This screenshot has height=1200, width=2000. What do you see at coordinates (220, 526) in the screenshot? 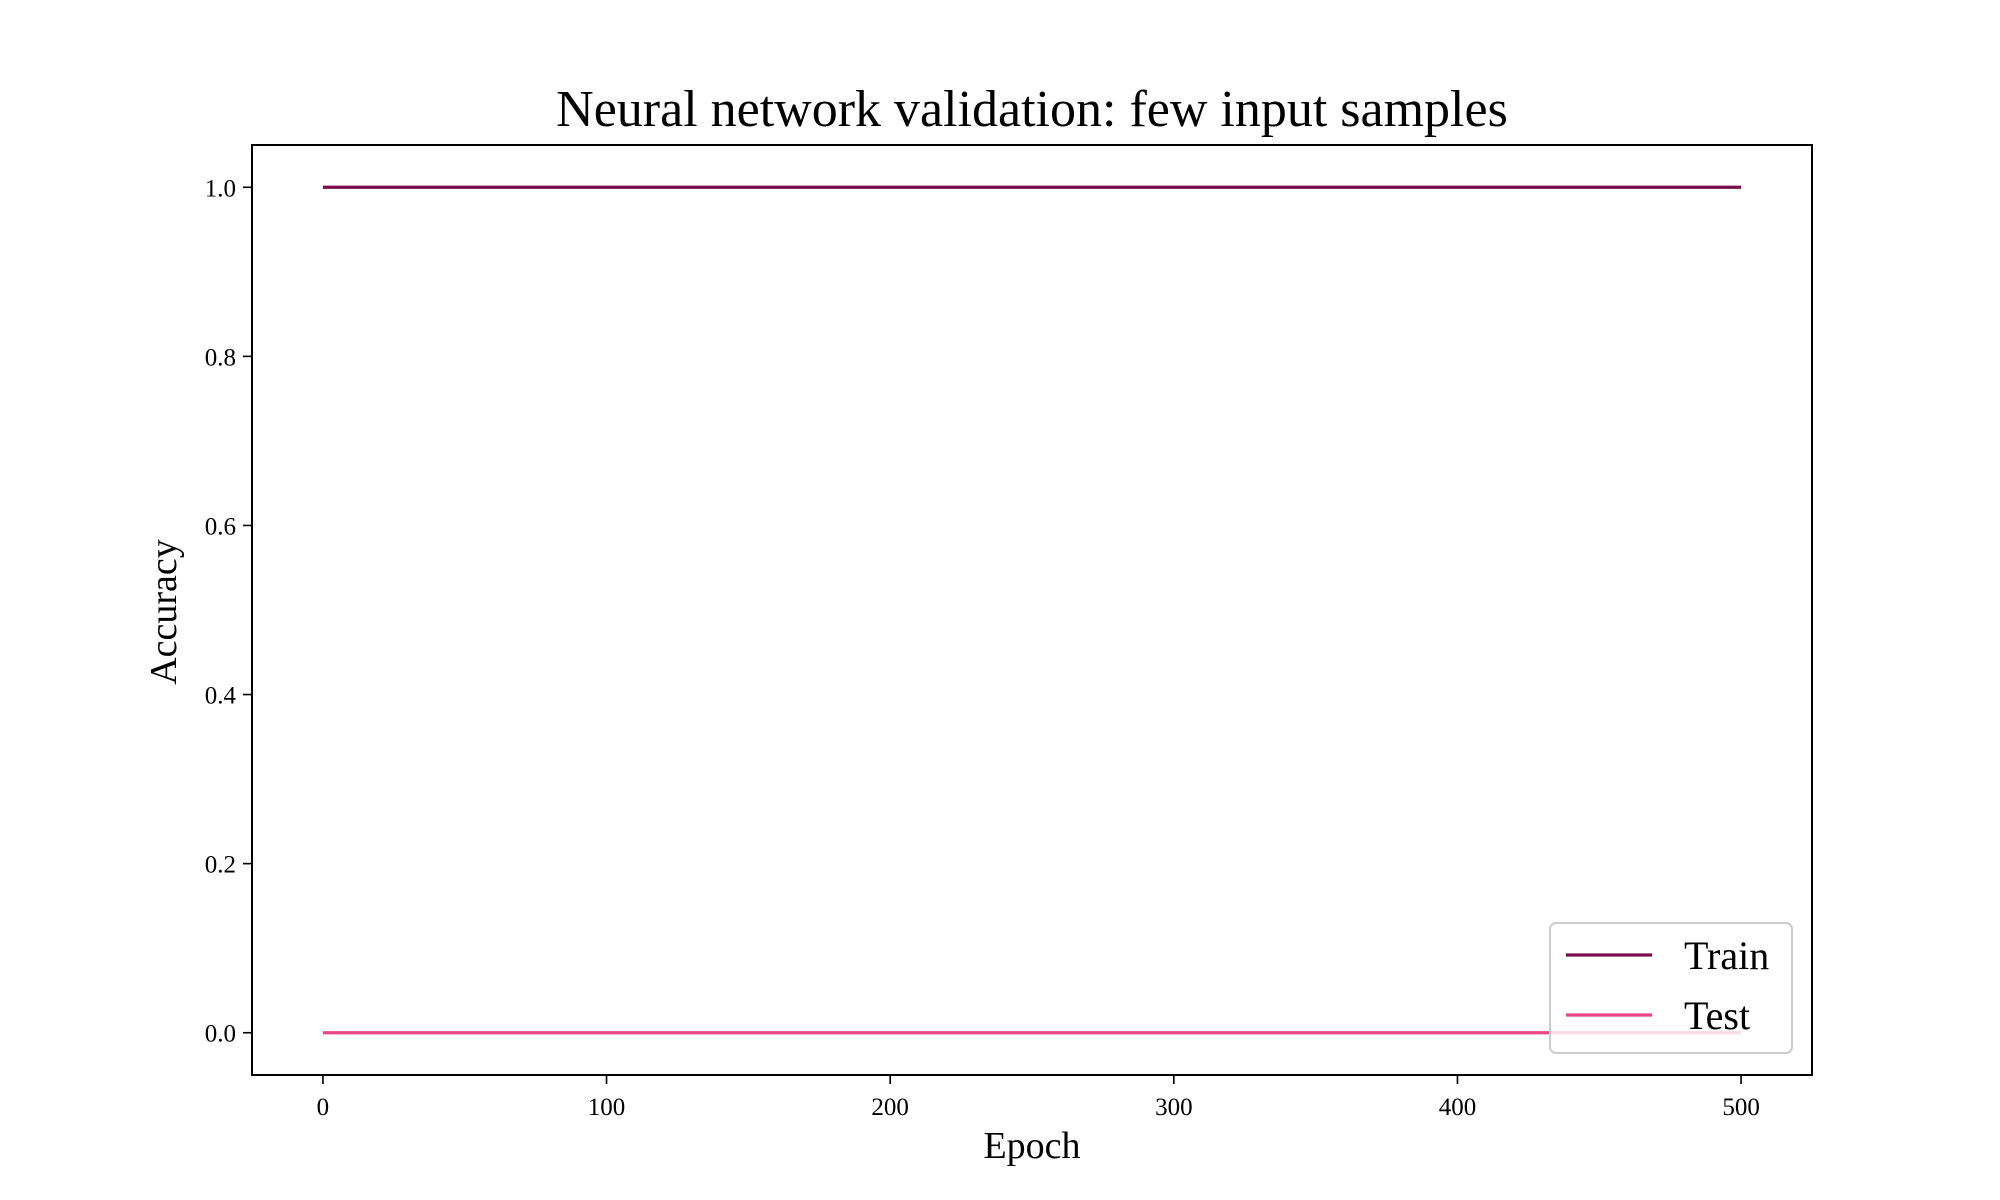
I see `y-tick-label: 0.6` at bounding box center [220, 526].